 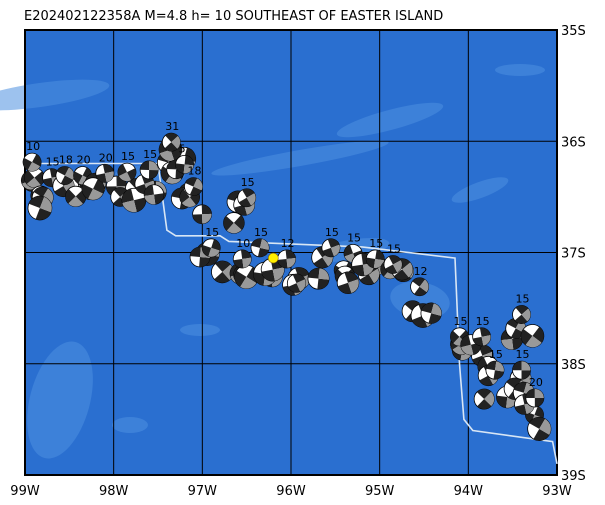 What do you see at coordinates (203, 491) in the screenshot?
I see `longitude-label: 97W` at bounding box center [203, 491].